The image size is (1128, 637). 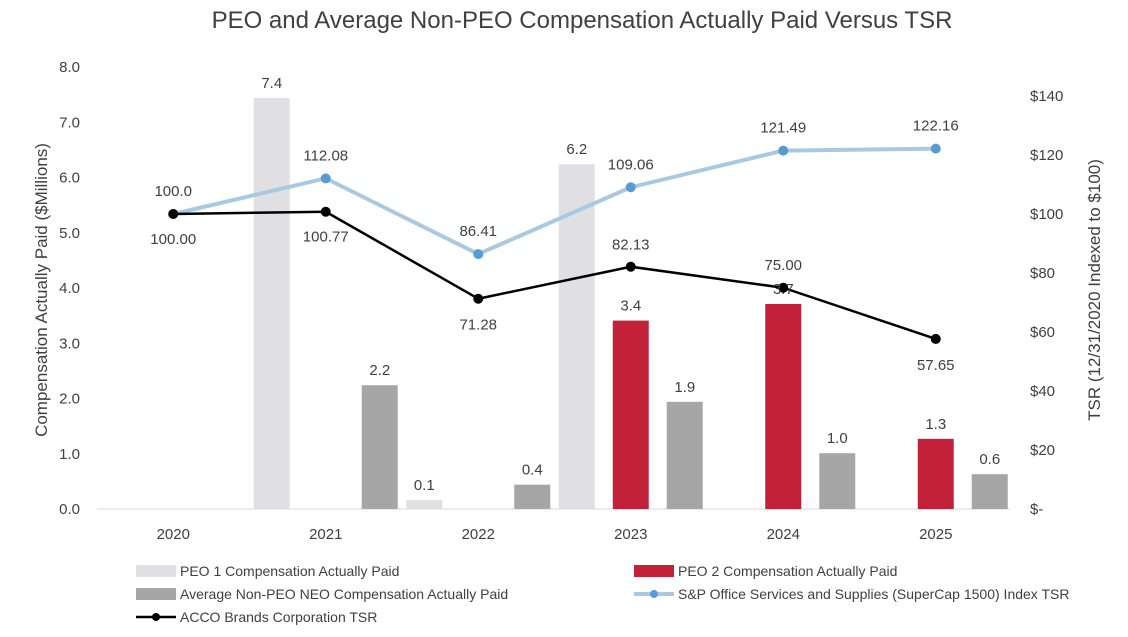 I want to click on line-data-label: 122.16, so click(x=936, y=126).